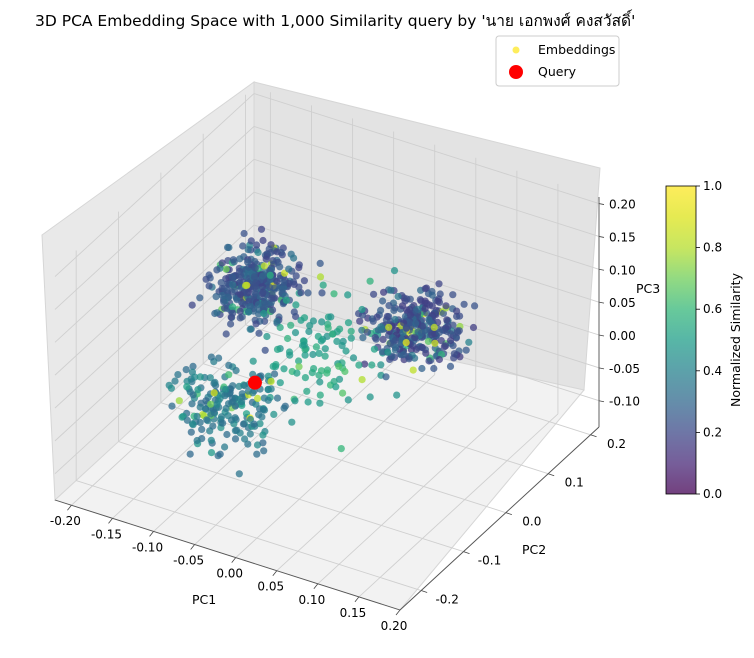 This screenshot has width=754, height=658. What do you see at coordinates (712, 186) in the screenshot?
I see `colorbar-tick-label: 1.0` at bounding box center [712, 186].